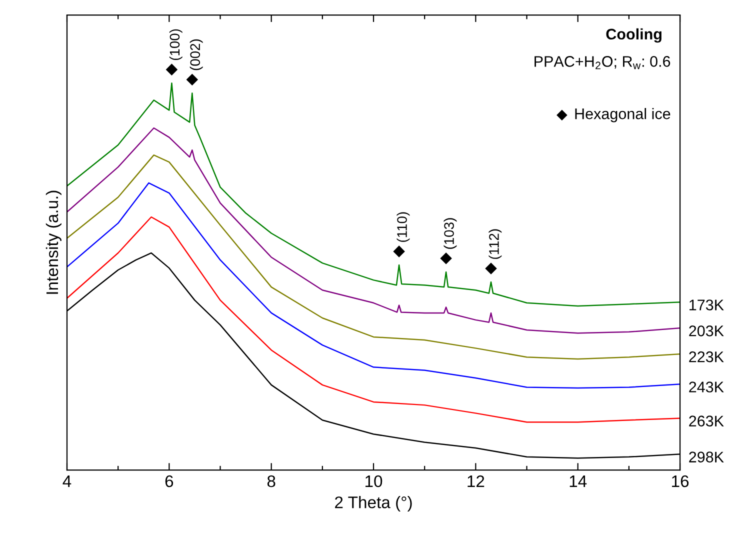 The height and width of the screenshot is (536, 737). What do you see at coordinates (707, 305) in the screenshot?
I see `series-label: 173K` at bounding box center [707, 305].